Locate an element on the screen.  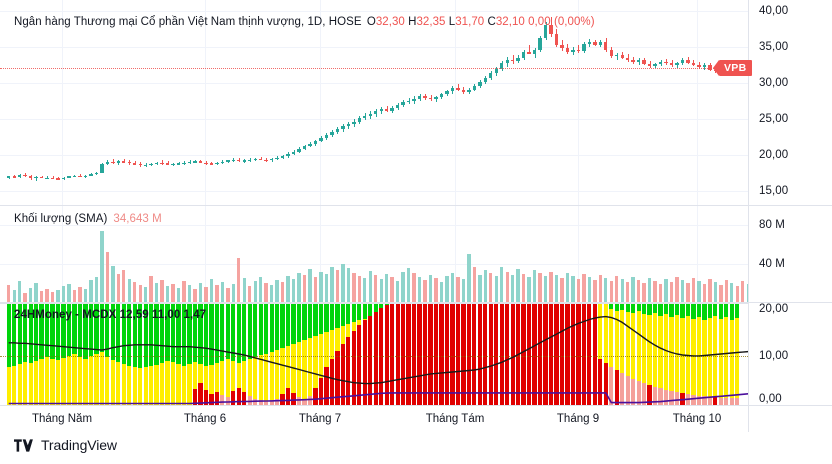
tradingview-logo: TradingView is located at coordinates (65, 445).